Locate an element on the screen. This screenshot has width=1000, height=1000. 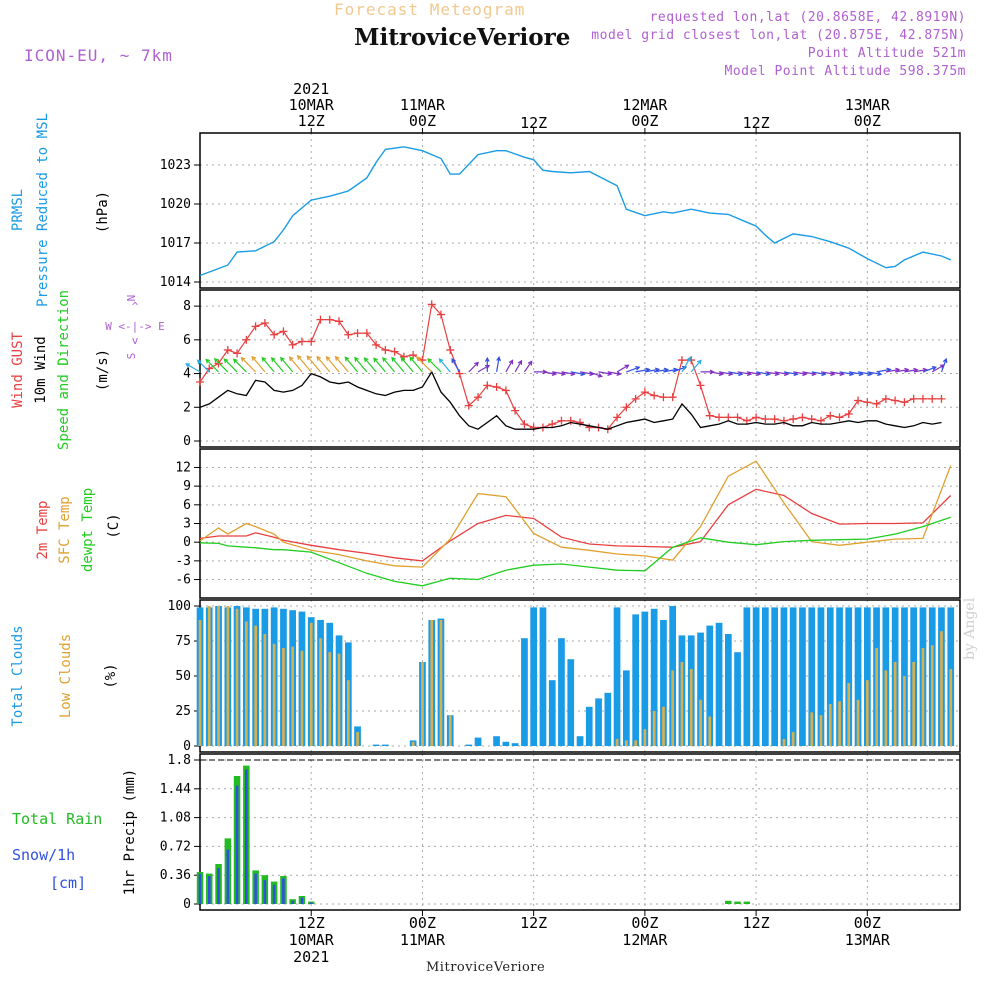
y-tick-label: 1014 is located at coordinates (175, 282).